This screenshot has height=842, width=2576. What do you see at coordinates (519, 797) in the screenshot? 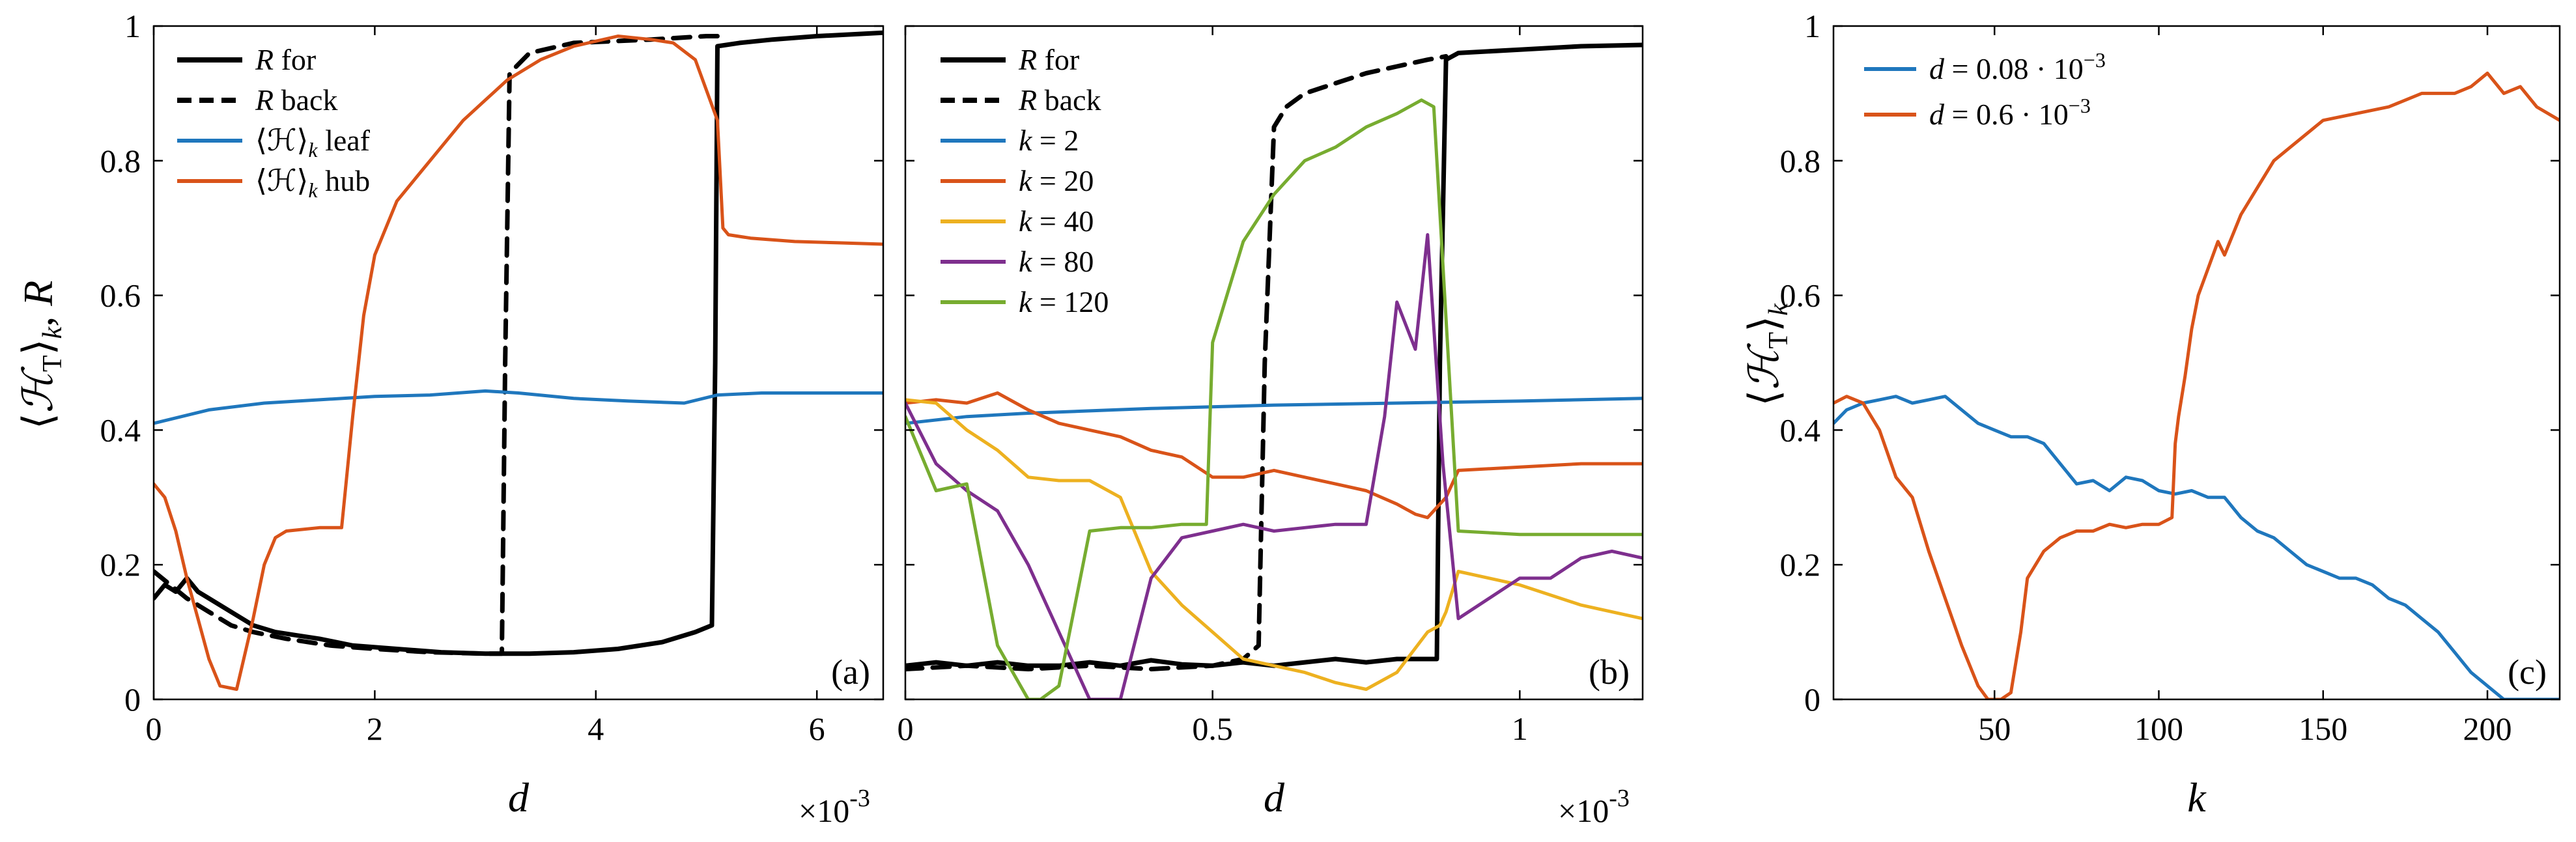
I see `xlabel-a: d` at bounding box center [519, 797].